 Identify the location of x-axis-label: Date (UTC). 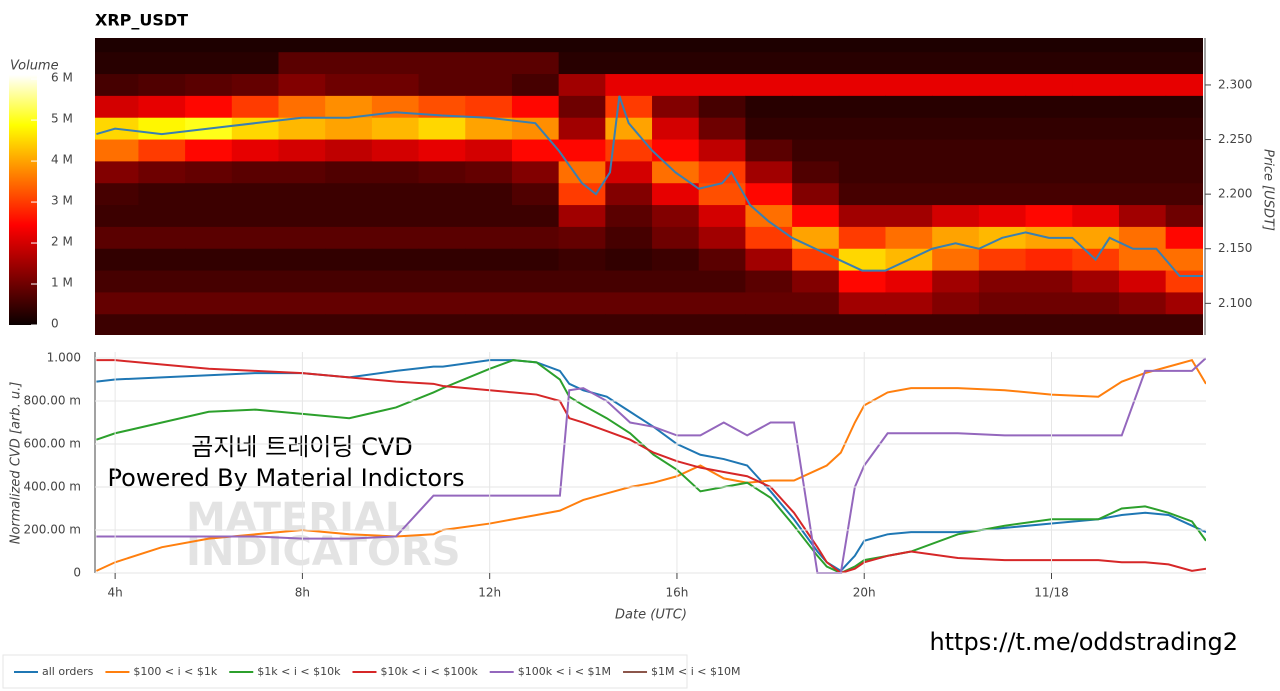
(651, 615).